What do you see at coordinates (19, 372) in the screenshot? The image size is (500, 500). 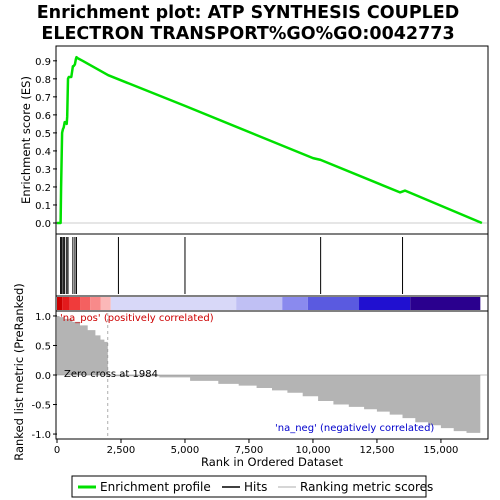 I see `metric-ylabel: Ranked list metric (PreRanked)` at bounding box center [19, 372].